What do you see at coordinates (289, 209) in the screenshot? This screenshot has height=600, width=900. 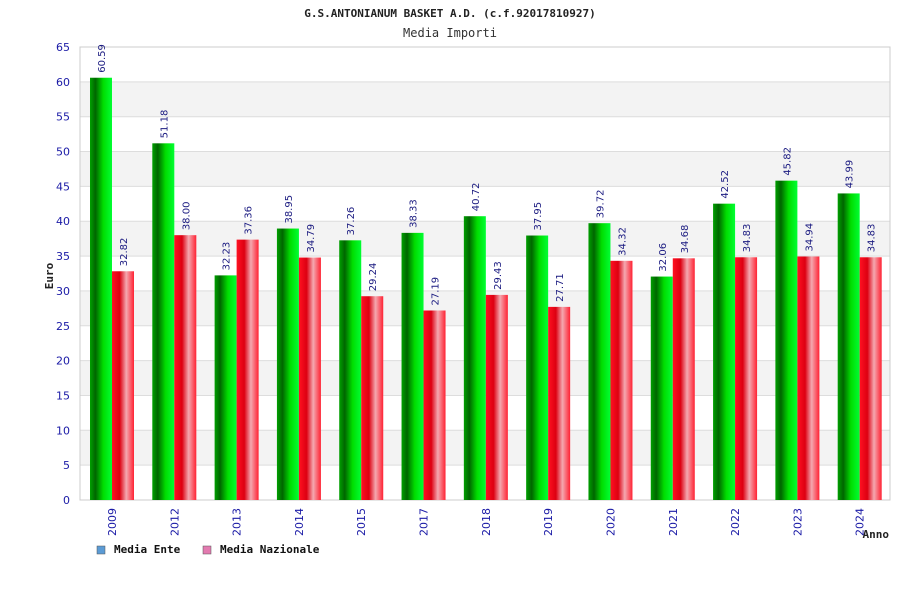 I see `data-label-media-ente: 38.95` at bounding box center [289, 209].